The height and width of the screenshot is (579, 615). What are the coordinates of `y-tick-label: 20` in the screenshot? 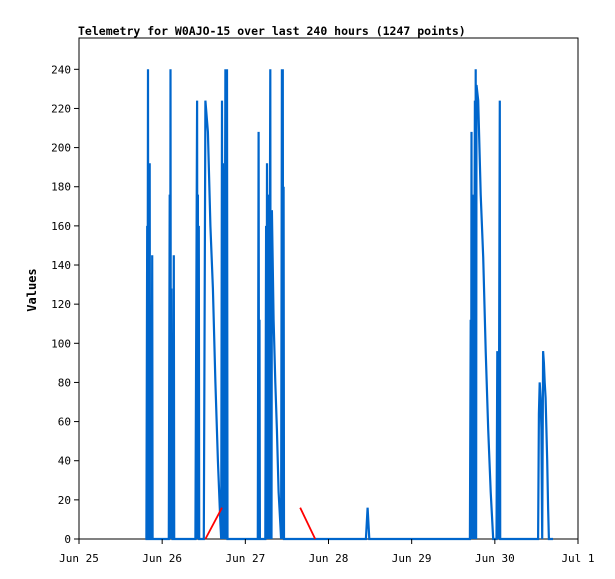 It's located at (64, 500).